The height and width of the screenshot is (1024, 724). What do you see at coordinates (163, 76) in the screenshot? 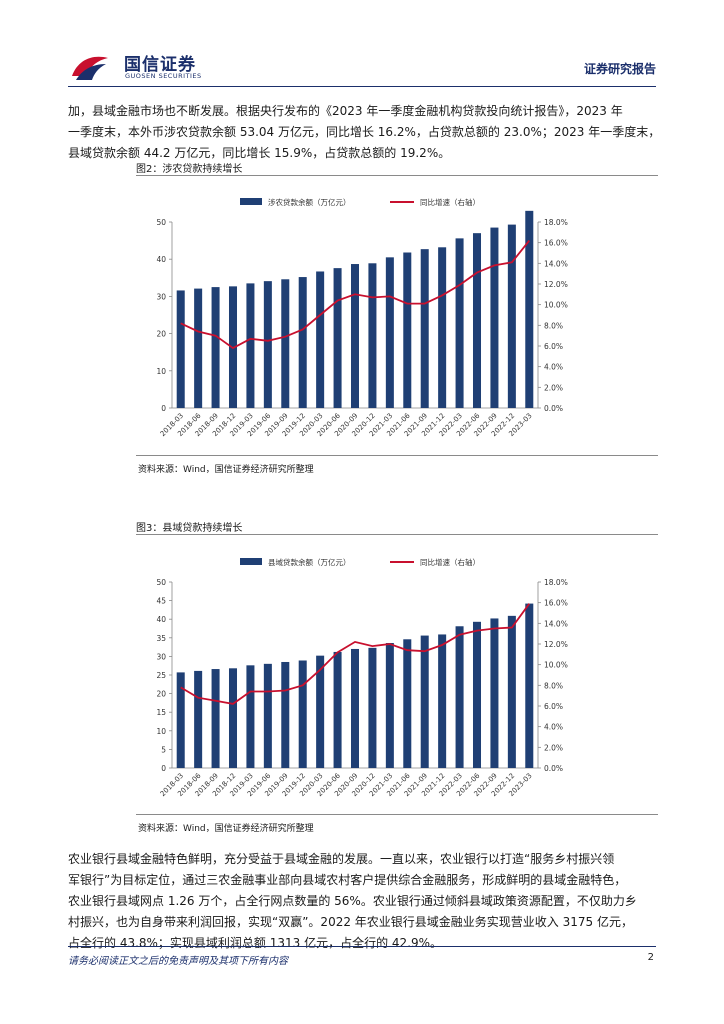
I see `logo-text-en: GUOSEN SECURITIES` at bounding box center [163, 76].